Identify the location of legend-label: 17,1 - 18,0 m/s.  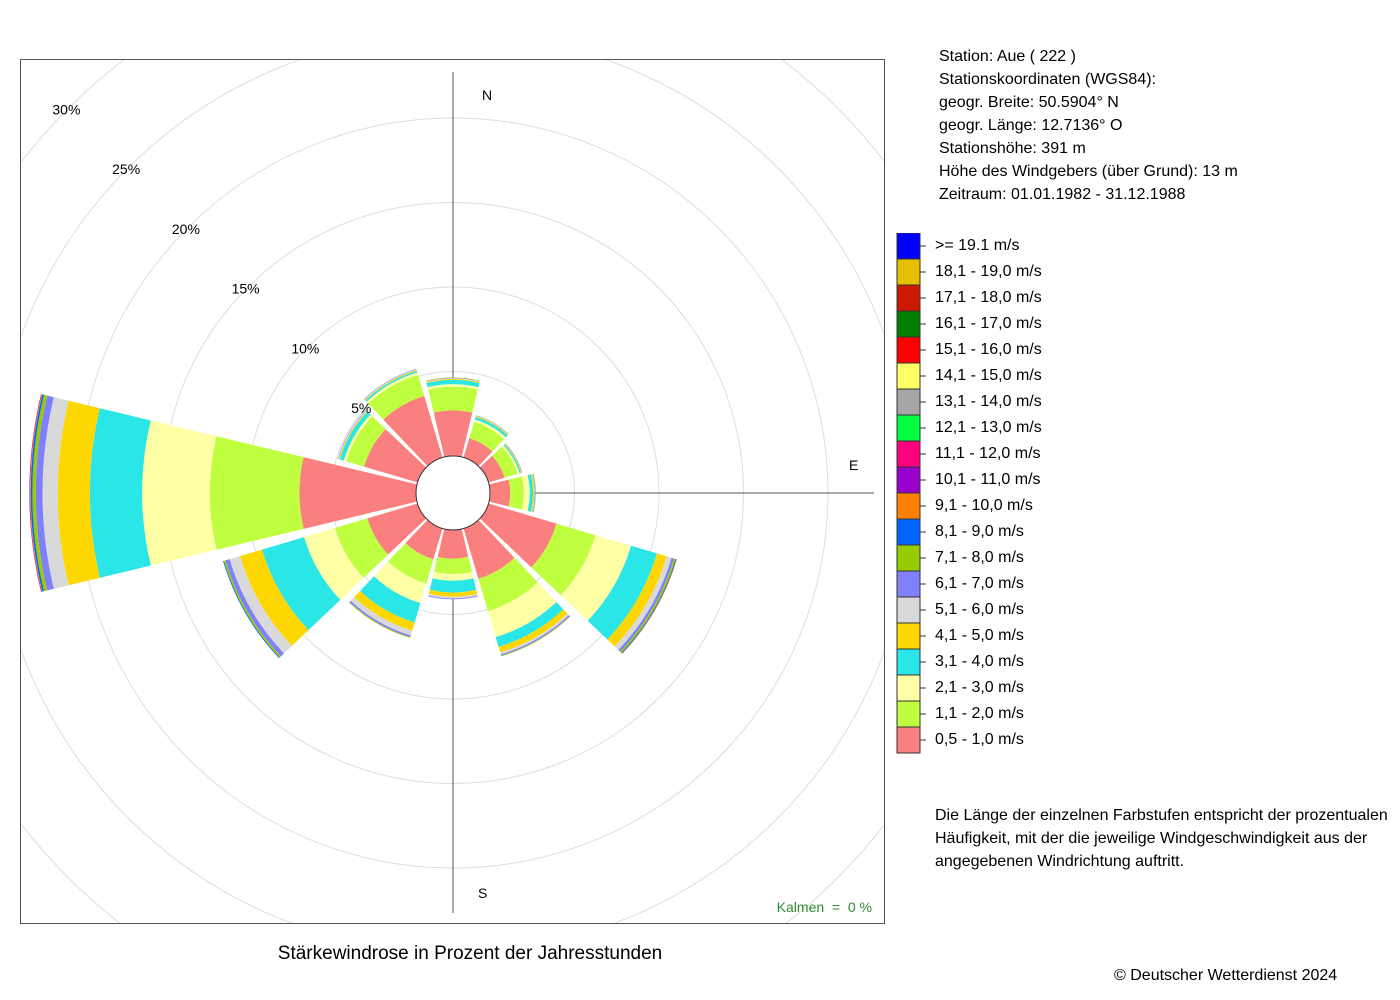
(988, 297).